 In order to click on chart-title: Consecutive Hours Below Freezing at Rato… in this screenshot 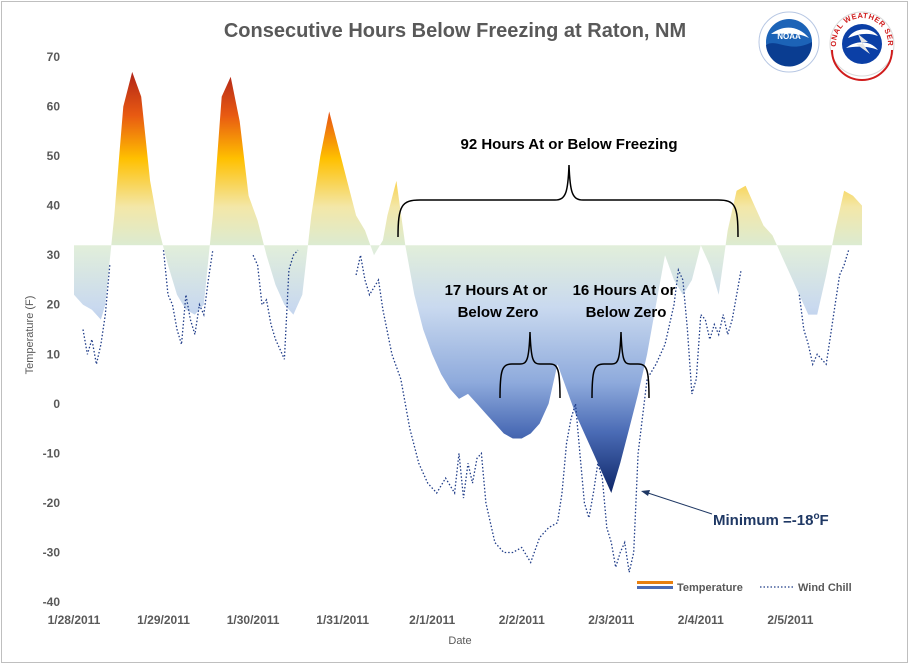, I will do `click(455, 31)`.